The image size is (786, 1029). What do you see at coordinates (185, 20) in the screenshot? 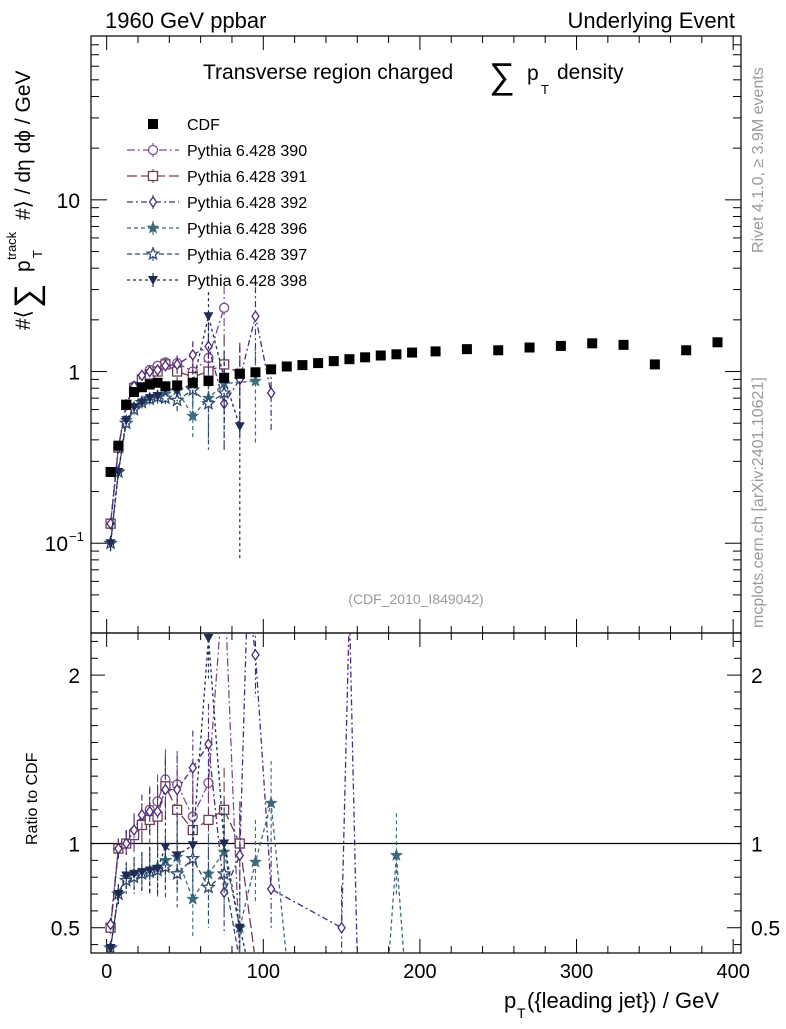
I see `header-left: 1960 GeV ppbar` at bounding box center [185, 20].